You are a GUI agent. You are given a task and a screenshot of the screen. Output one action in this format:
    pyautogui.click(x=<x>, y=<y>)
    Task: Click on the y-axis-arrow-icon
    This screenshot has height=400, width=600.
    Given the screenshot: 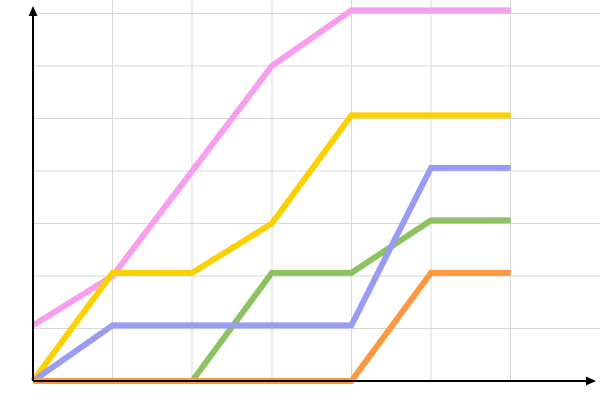 What is the action you would take?
    pyautogui.click(x=33, y=11)
    